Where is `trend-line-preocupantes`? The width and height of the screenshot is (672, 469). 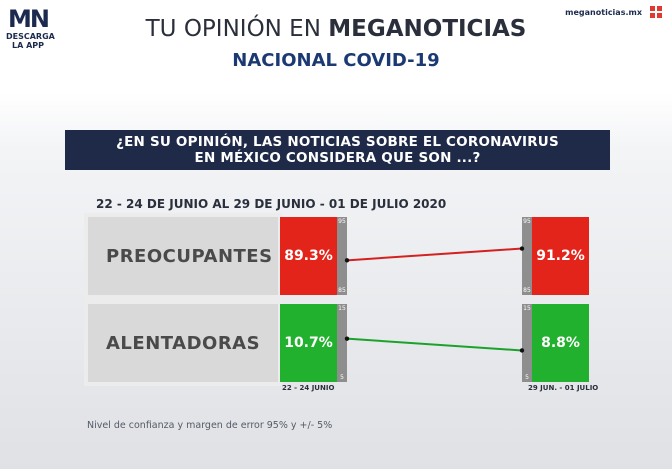
trend-line-preocupantes is located at coordinates (434, 254).